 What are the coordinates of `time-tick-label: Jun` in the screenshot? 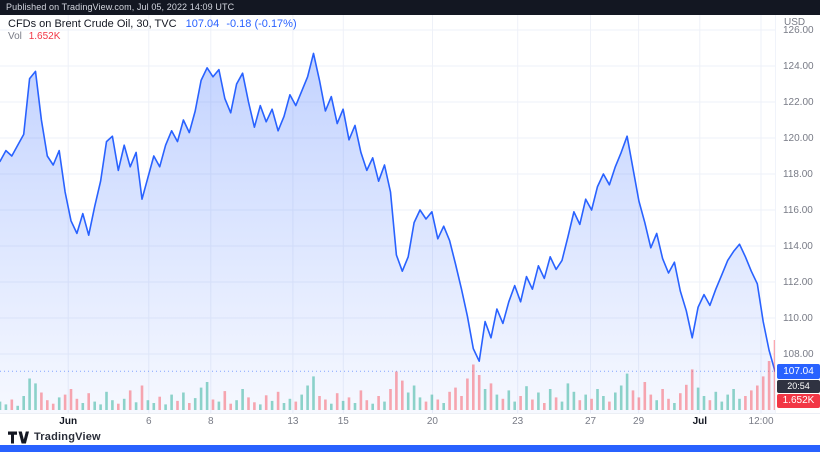 It's located at (68, 421).